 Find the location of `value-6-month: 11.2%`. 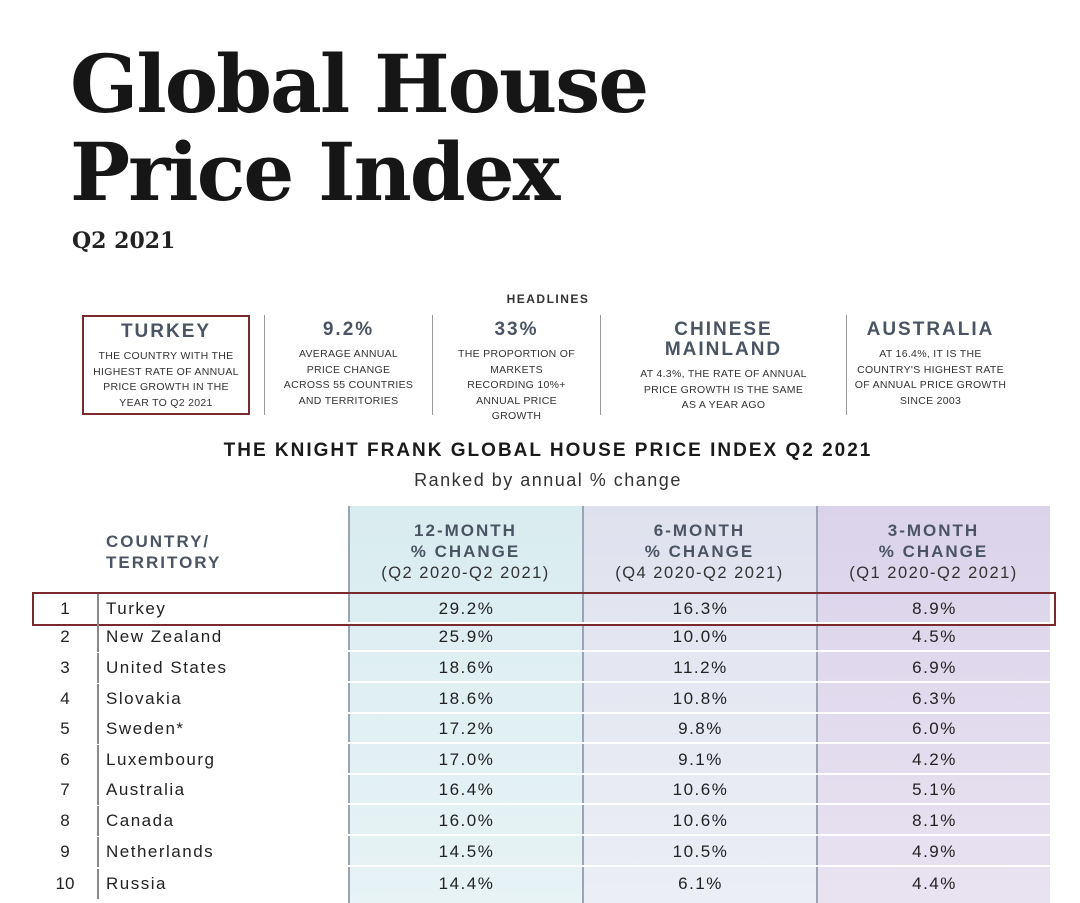

value-6-month: 11.2% is located at coordinates (700, 667).